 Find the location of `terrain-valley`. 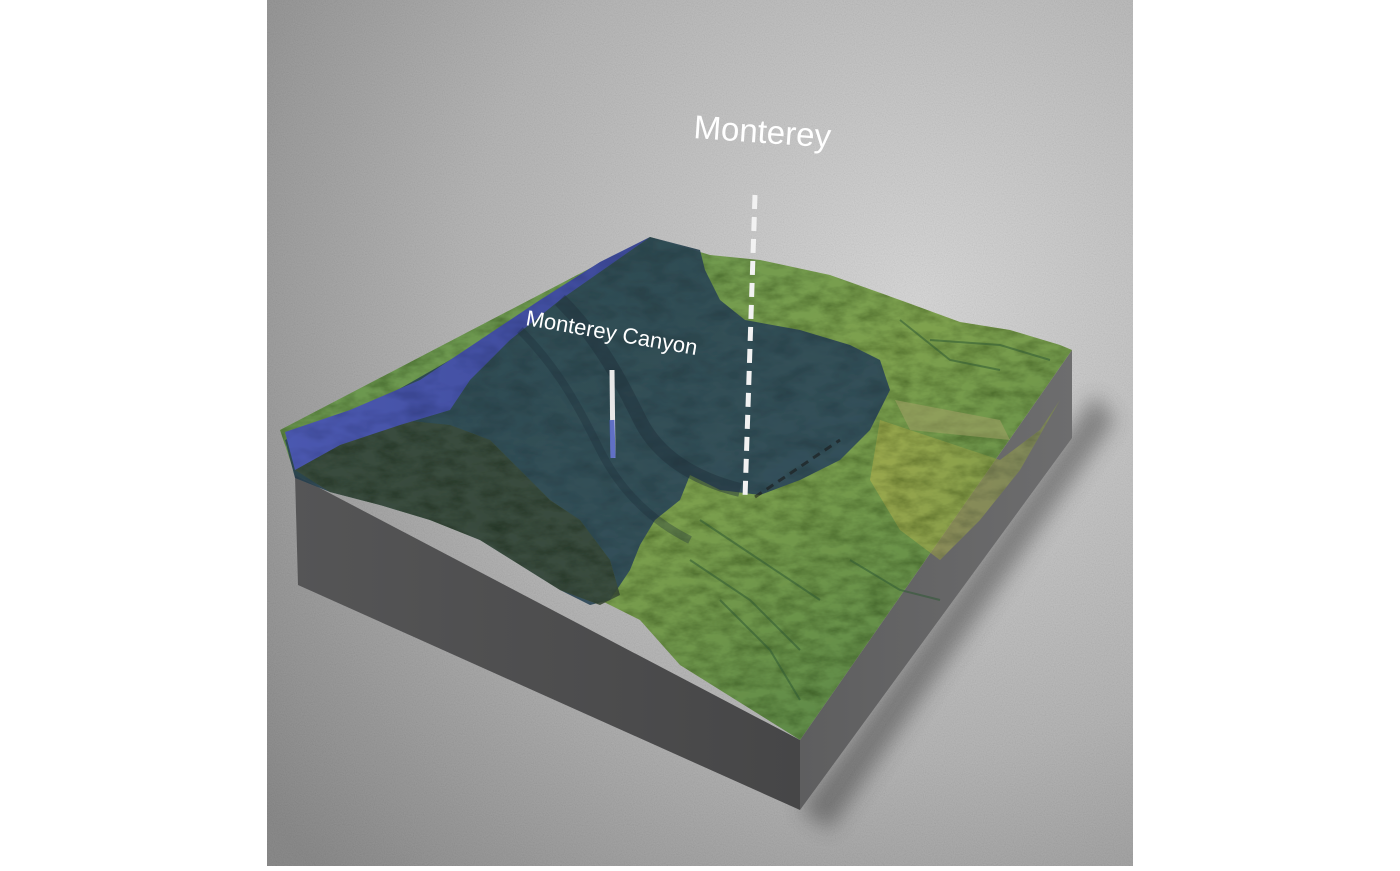

terrain-valley is located at coordinates (965, 480).